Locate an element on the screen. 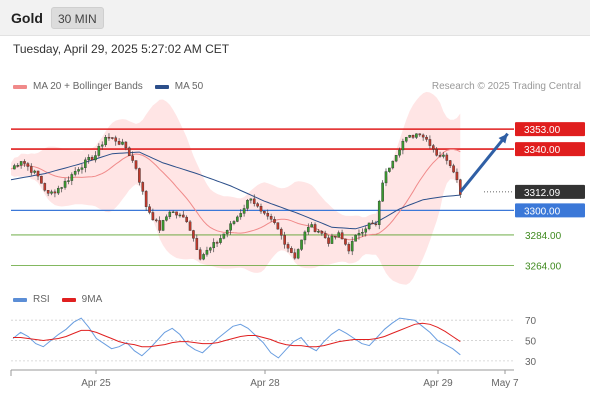 Image resolution: width=590 pixels, height=400 pixels. rsi-tick-70: 70 is located at coordinates (531, 321).